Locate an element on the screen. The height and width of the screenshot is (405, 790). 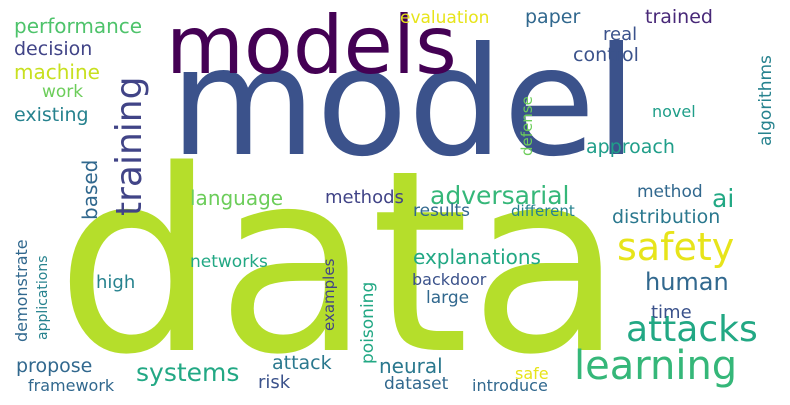
word-real: real is located at coordinates (620, 34).